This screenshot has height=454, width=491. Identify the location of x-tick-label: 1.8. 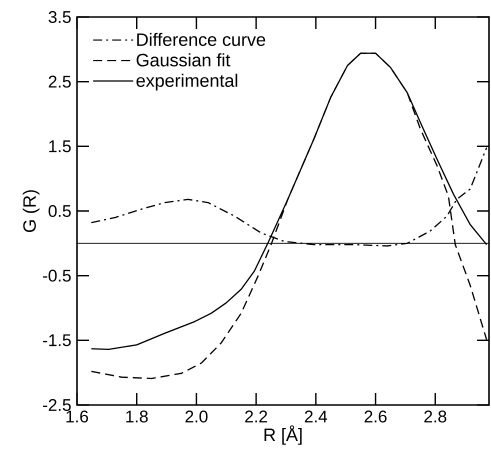
(137, 416).